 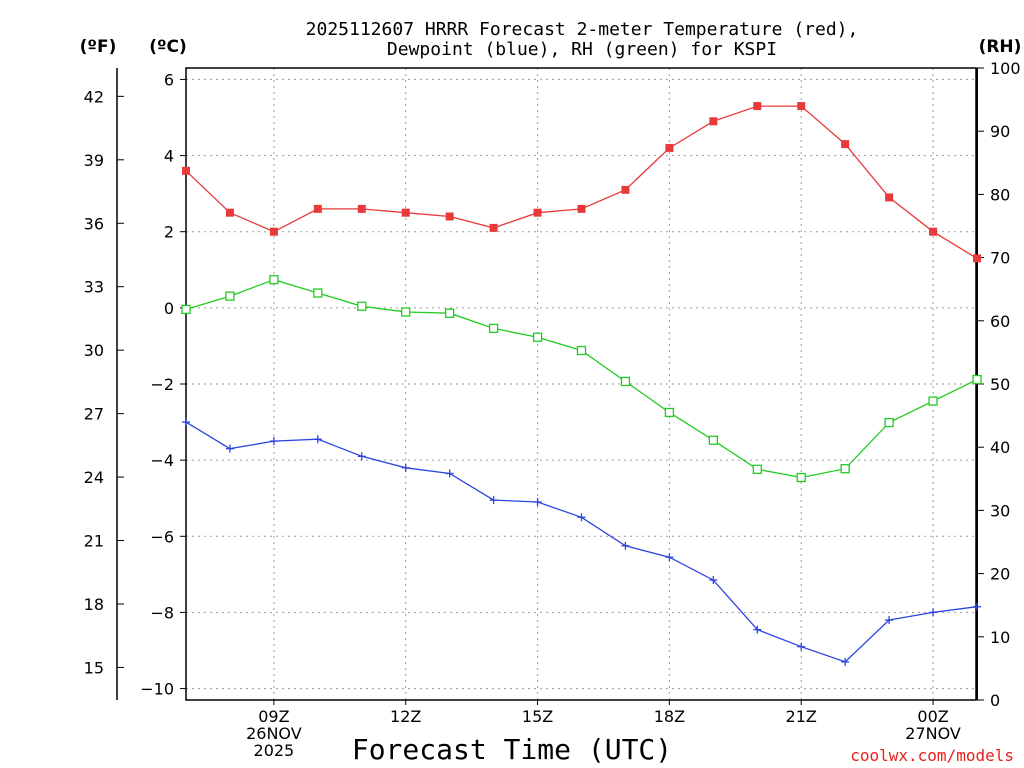 I want to click on time-tick-label: 09Z, so click(x=273, y=716).